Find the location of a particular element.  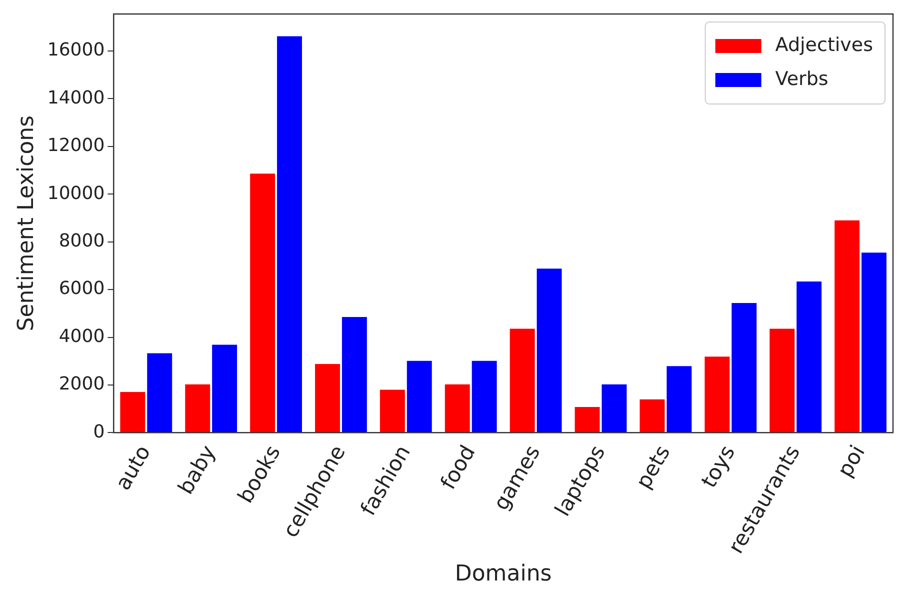

y-tick-label: 10000 is located at coordinates (76, 193).